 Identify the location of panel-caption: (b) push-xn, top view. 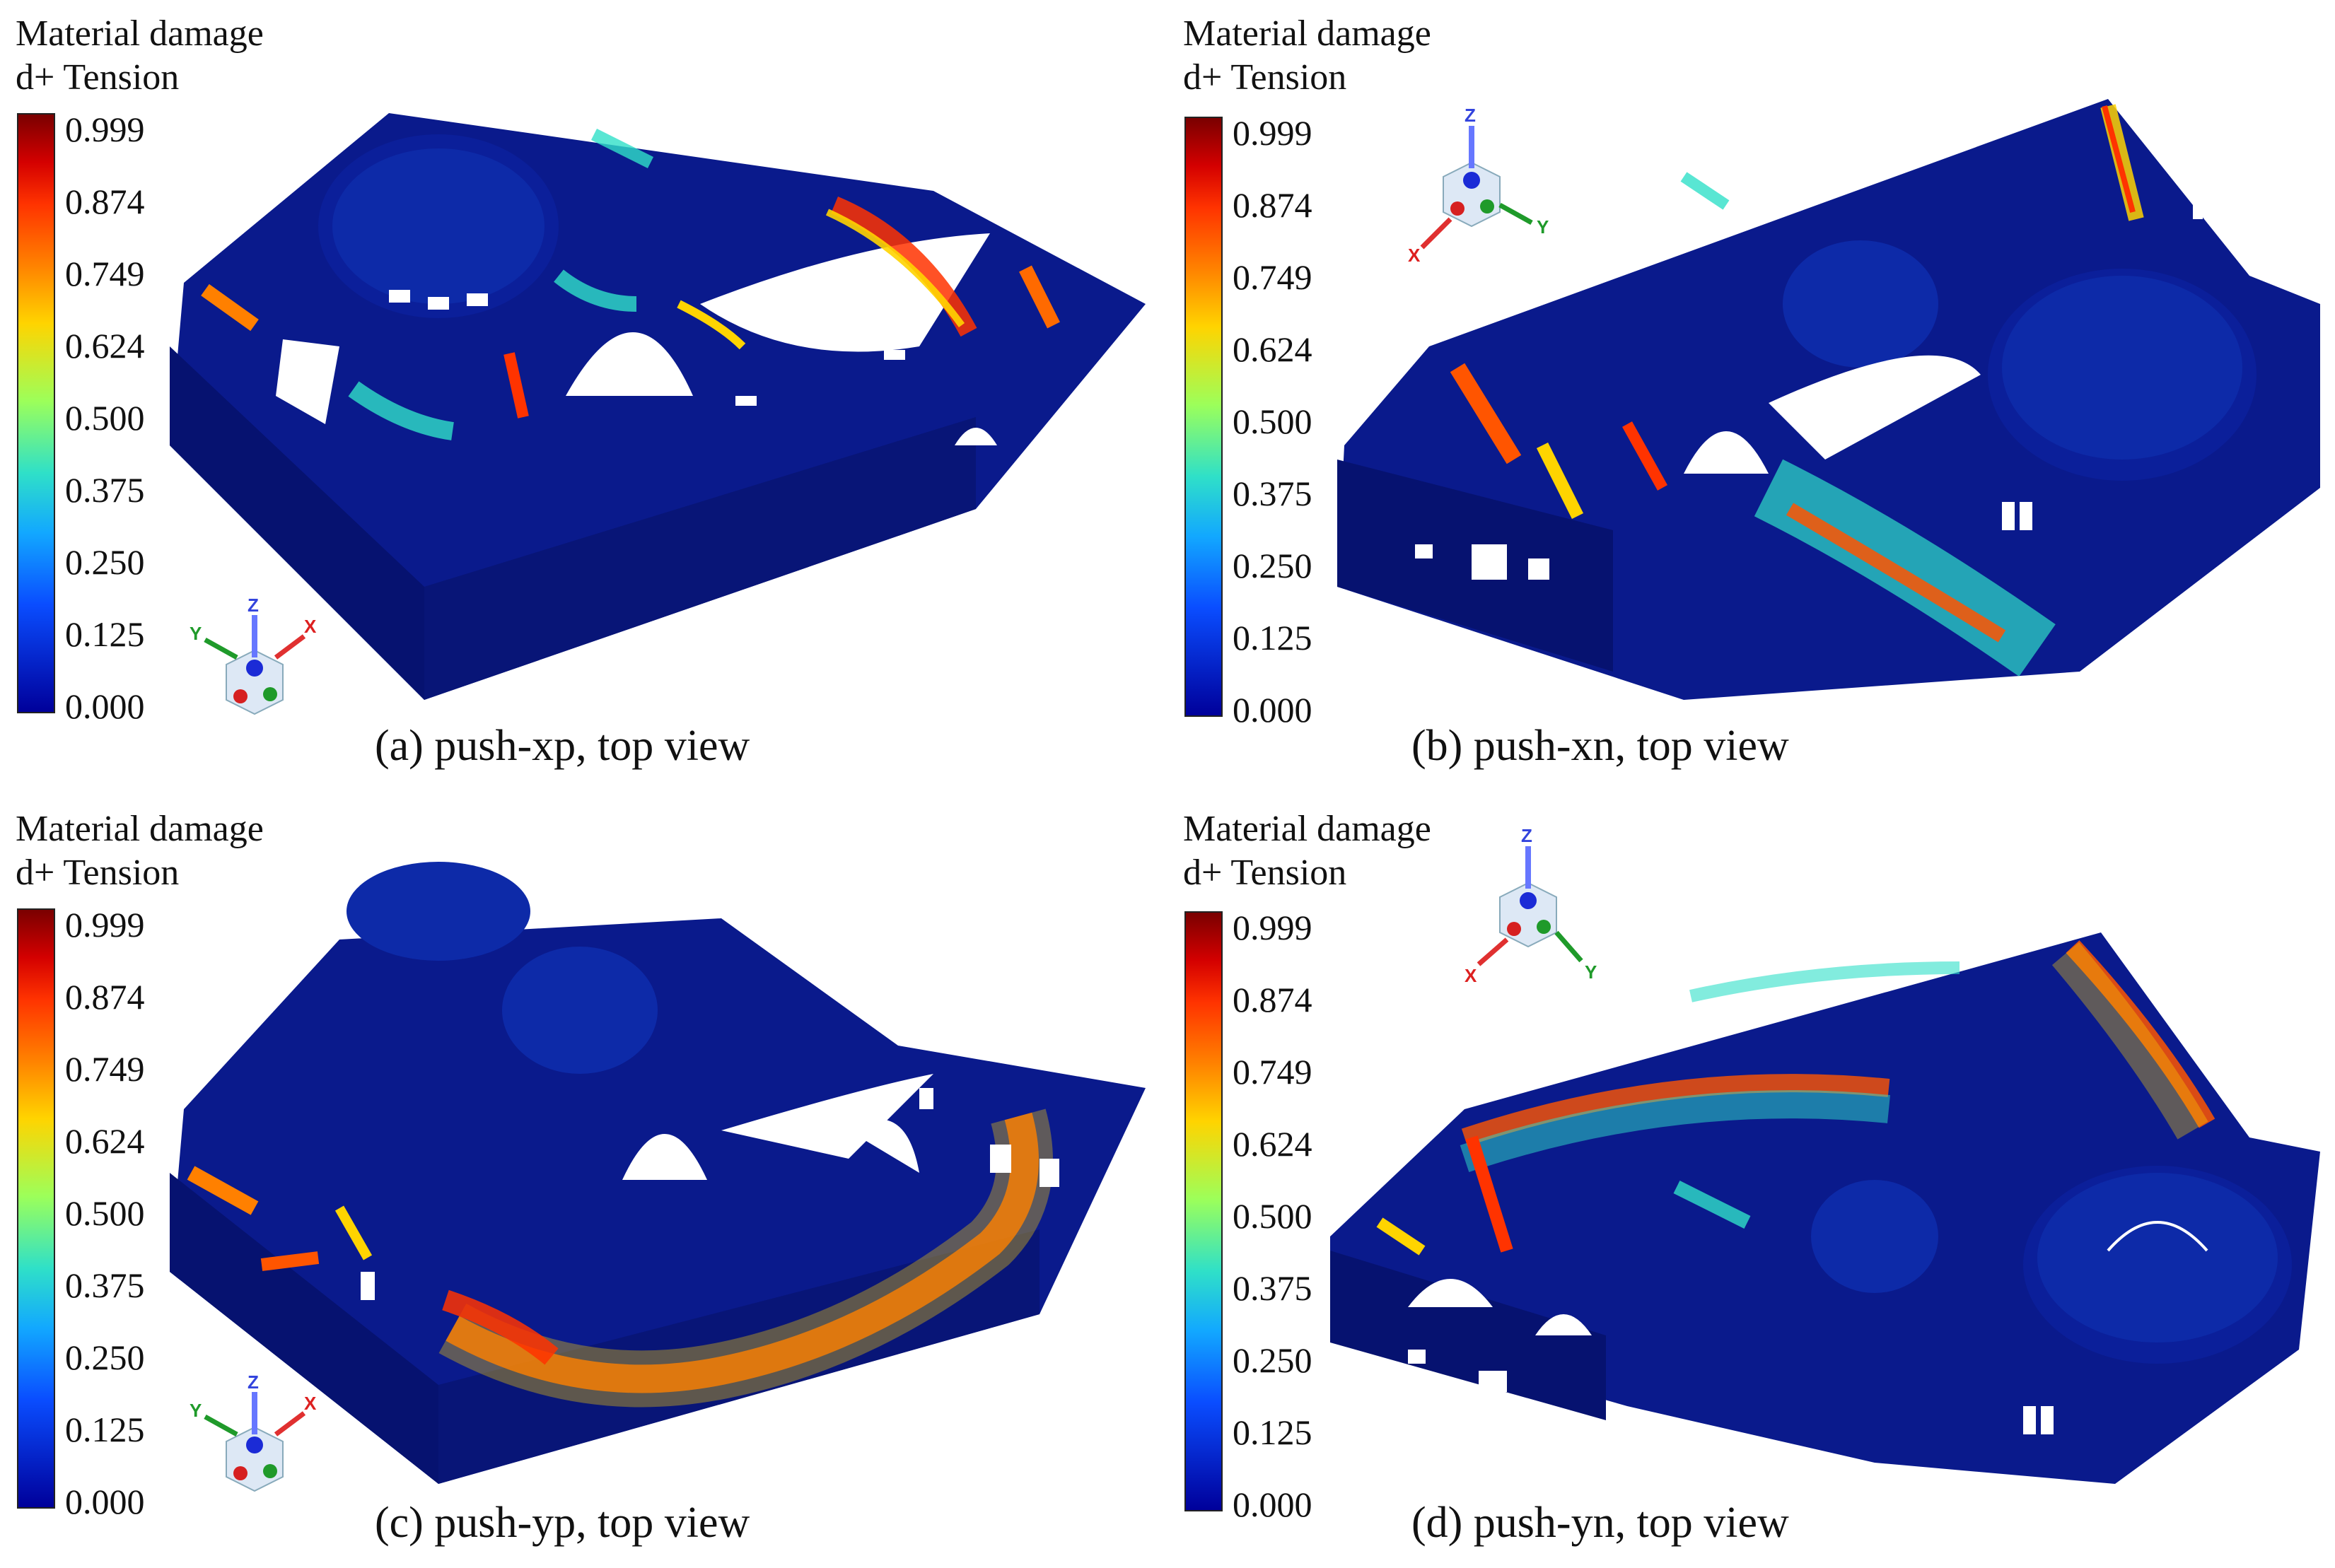
(1600, 746).